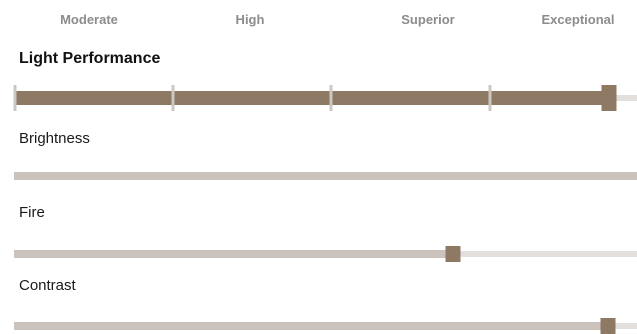 The image size is (637, 334). I want to click on light-performance-bar, so click(325, 98).